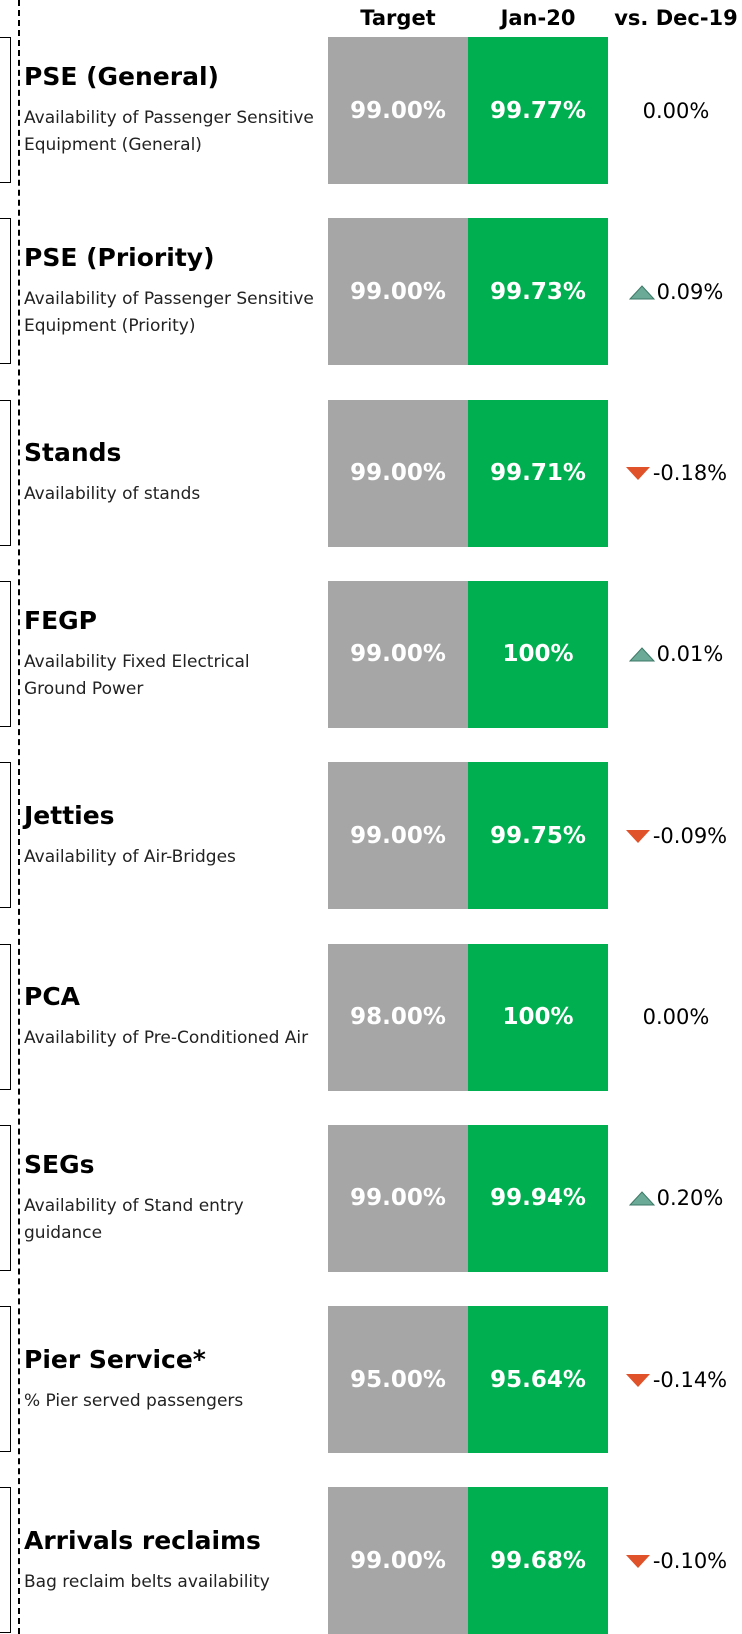 Image resolution: width=742 pixels, height=1634 pixels. What do you see at coordinates (538, 110) in the screenshot?
I see `actual-cell: 99.77%` at bounding box center [538, 110].